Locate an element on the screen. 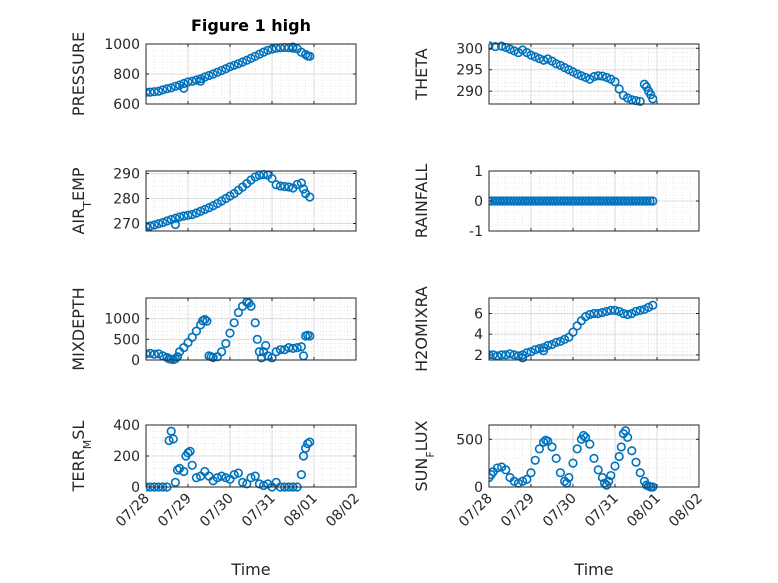 Image resolution: width=778 pixels, height=583 pixels. y-tick-label: 6 is located at coordinates (478, 315).